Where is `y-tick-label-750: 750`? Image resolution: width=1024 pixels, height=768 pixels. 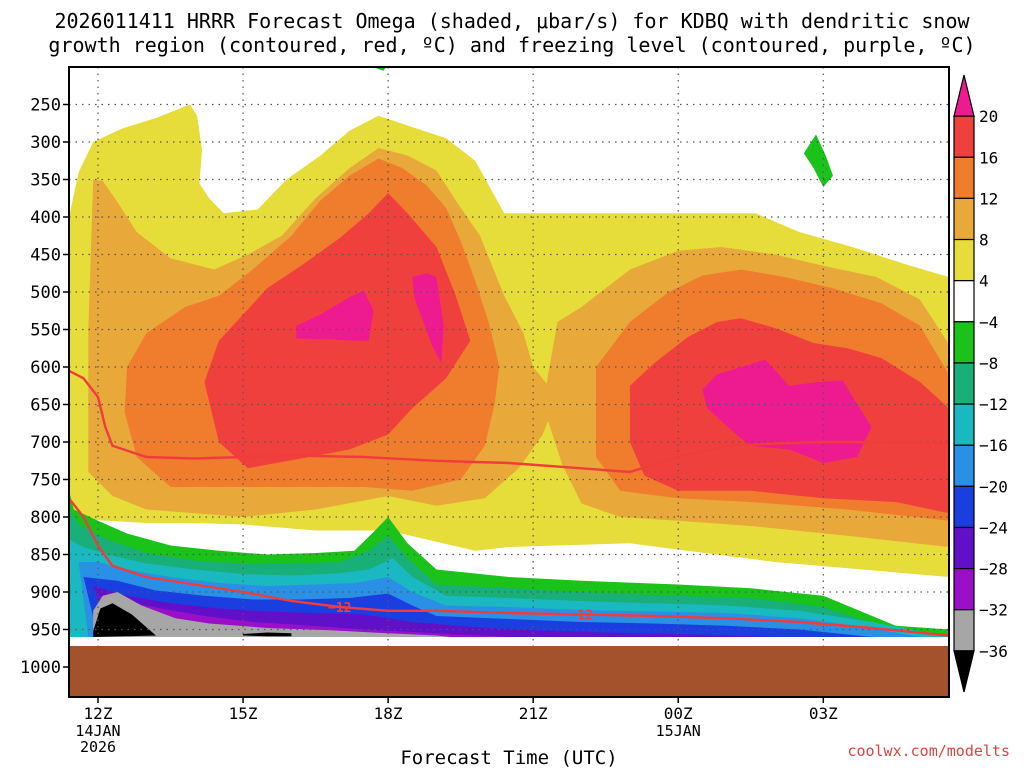 y-tick-label-750: 750 is located at coordinates (45, 481).